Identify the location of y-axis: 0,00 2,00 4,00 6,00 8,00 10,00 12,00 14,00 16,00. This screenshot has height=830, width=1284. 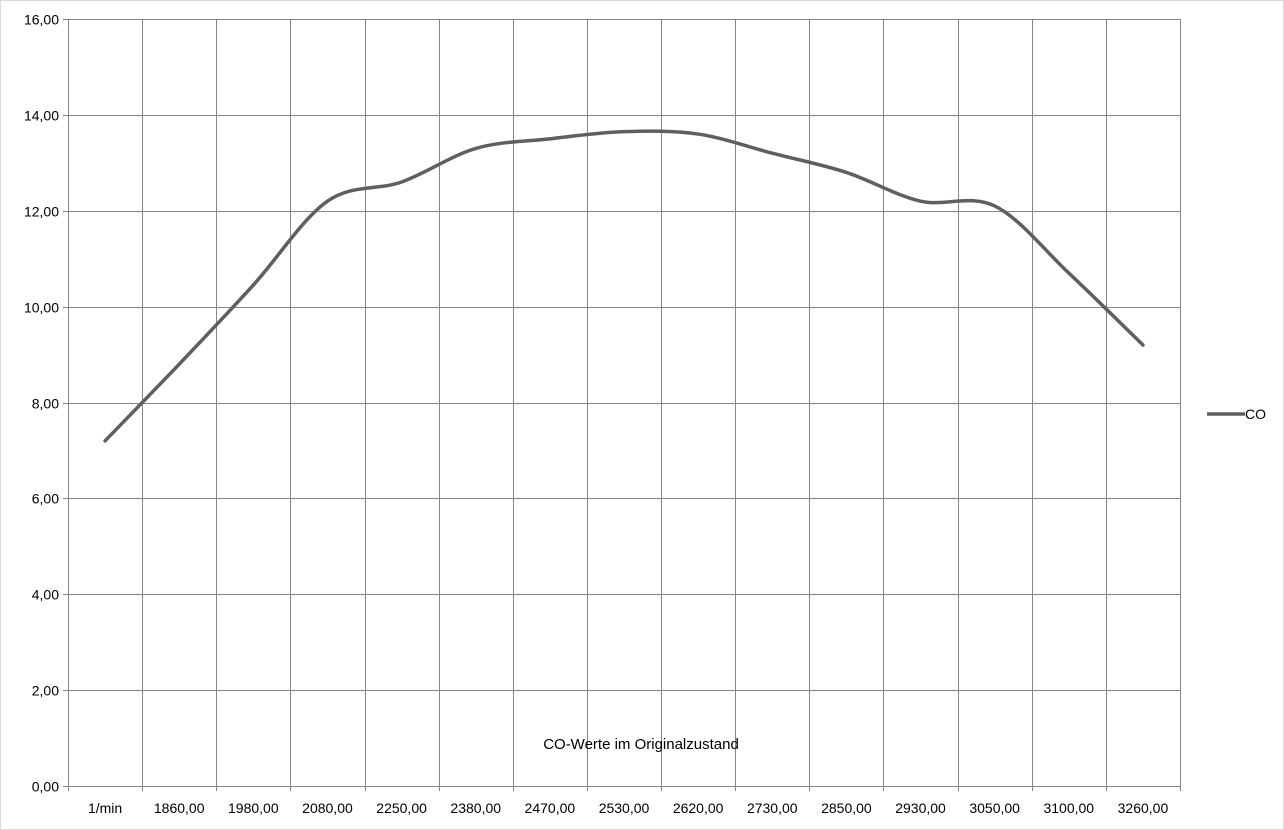
(41, 403).